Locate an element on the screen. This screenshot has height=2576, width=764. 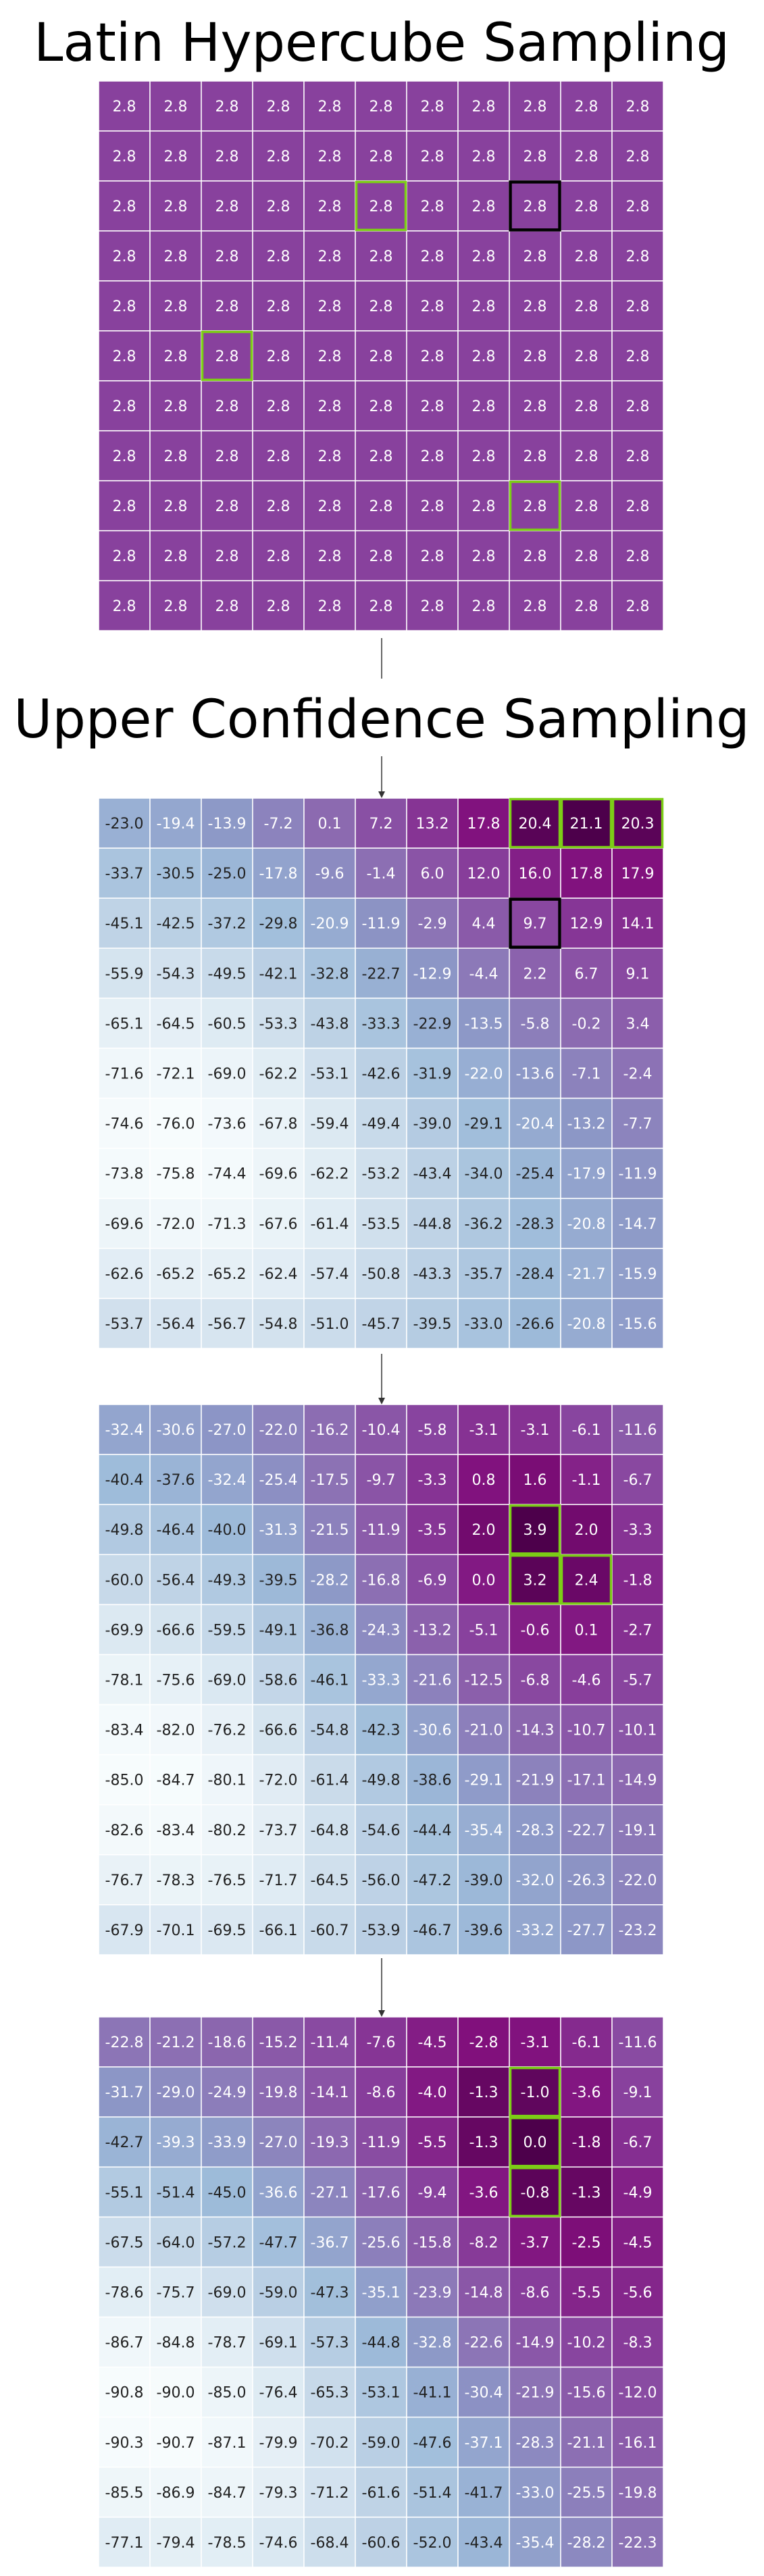
cell-value-label: -57.3 is located at coordinates (330, 2343).